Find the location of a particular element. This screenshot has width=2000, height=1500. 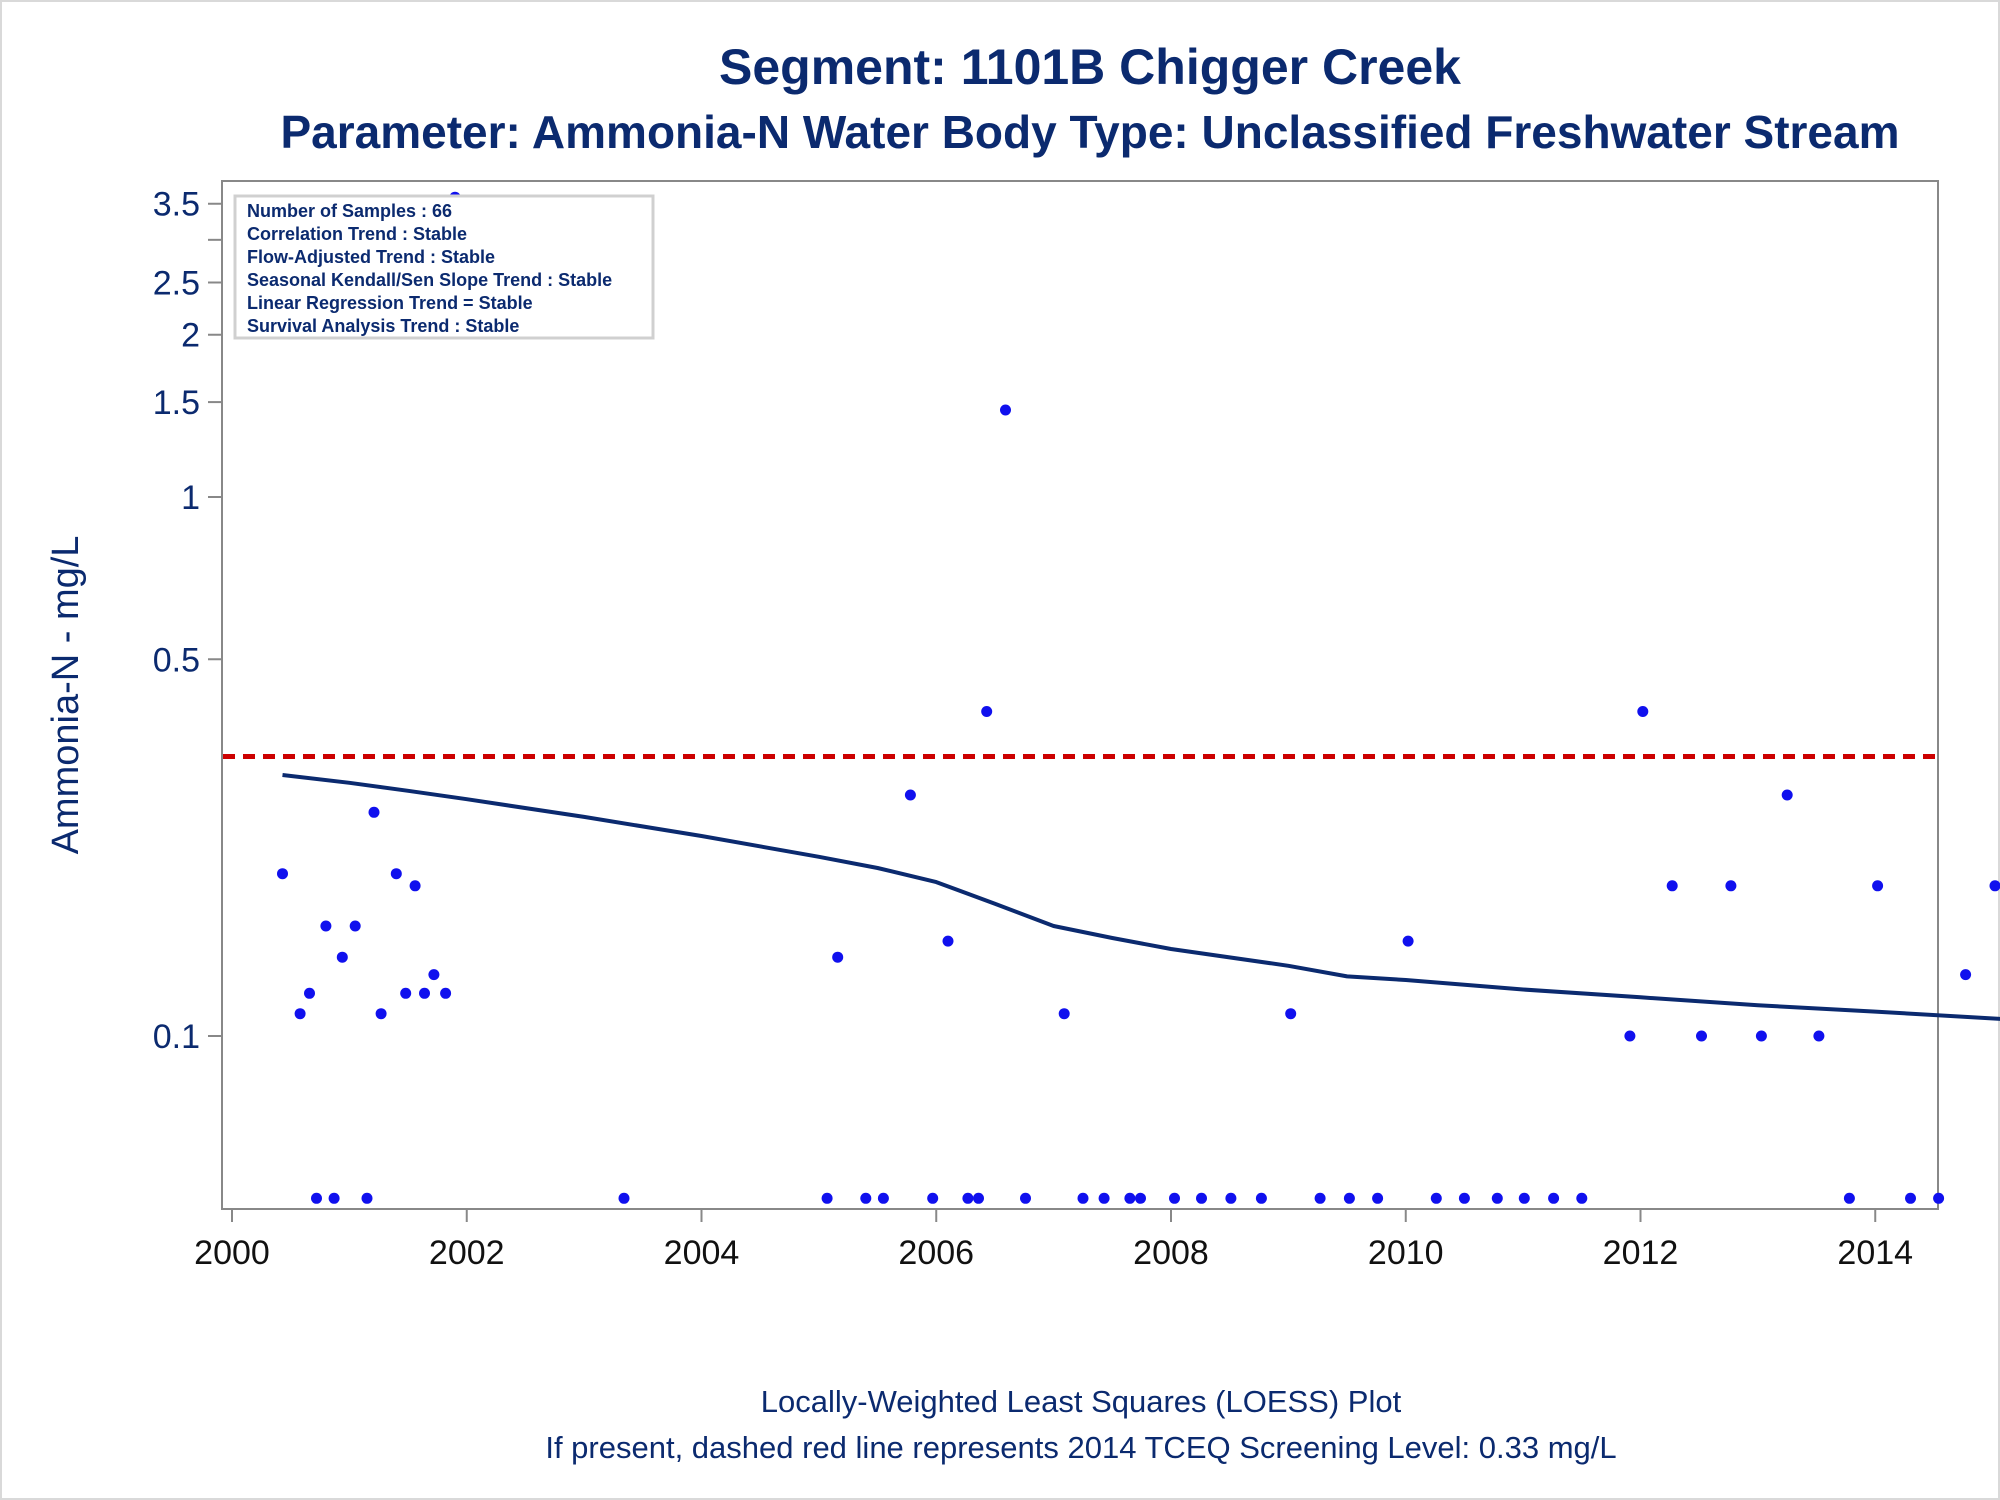

inset-line: Correlation Trend : Stable is located at coordinates (357, 234).